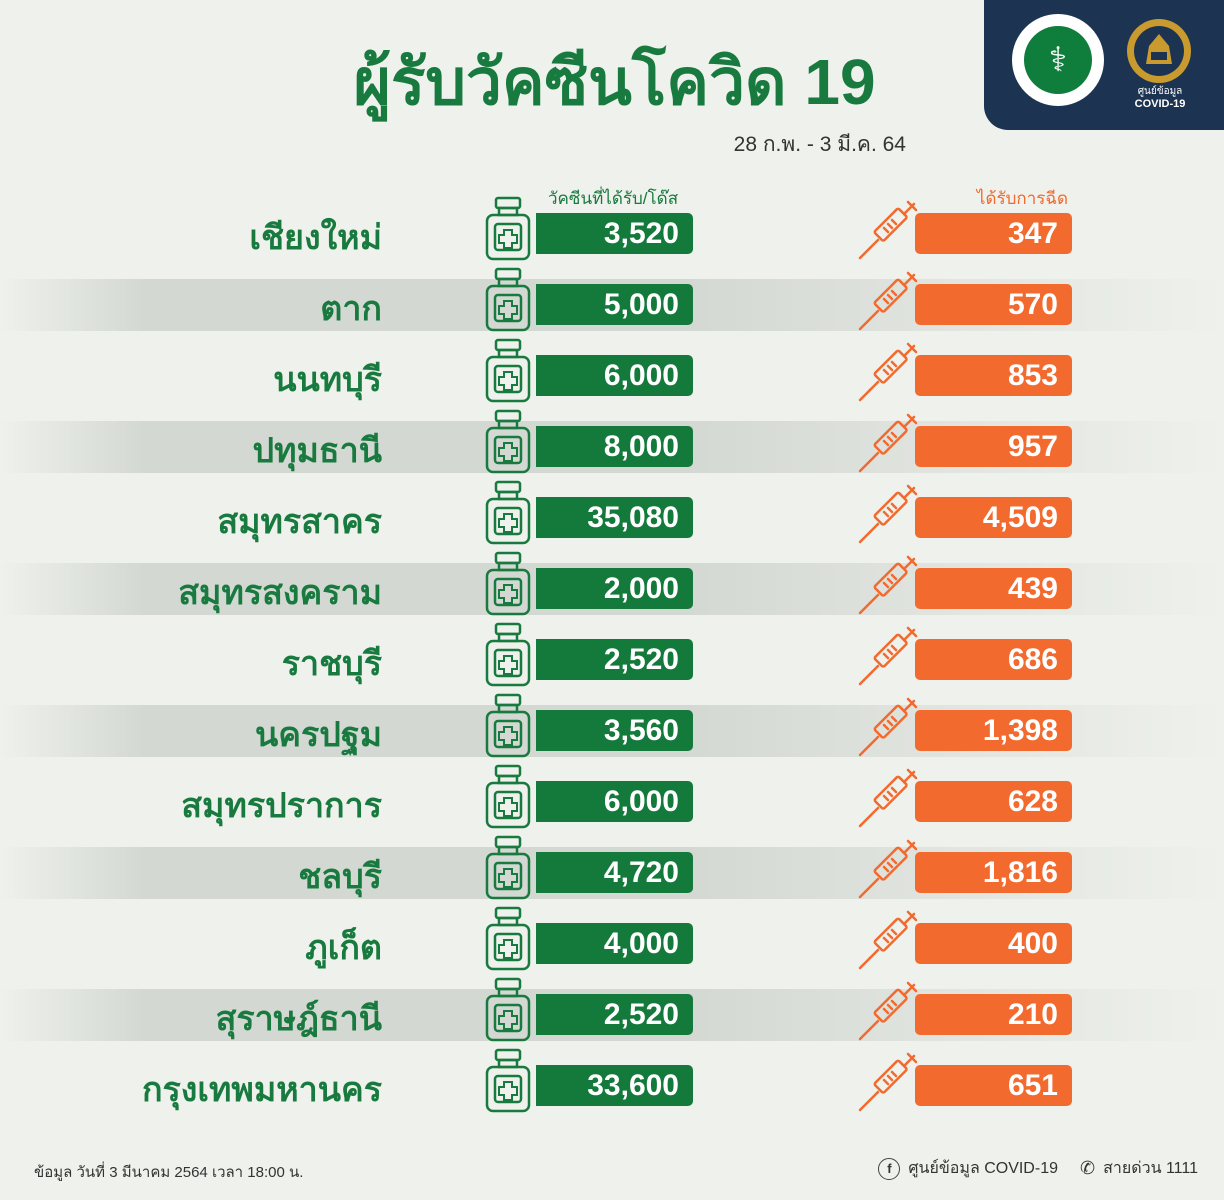  What do you see at coordinates (1150, 1168) in the screenshot?
I see `hotline-label: สายด่วน 1111` at bounding box center [1150, 1168].